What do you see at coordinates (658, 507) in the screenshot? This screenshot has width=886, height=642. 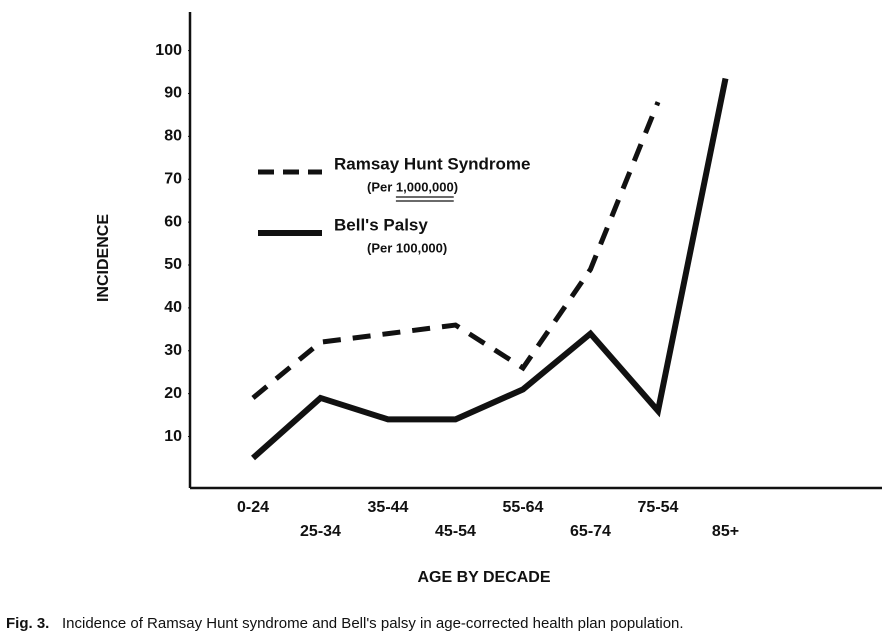 I see `x-tick-label: 75-54` at bounding box center [658, 507].